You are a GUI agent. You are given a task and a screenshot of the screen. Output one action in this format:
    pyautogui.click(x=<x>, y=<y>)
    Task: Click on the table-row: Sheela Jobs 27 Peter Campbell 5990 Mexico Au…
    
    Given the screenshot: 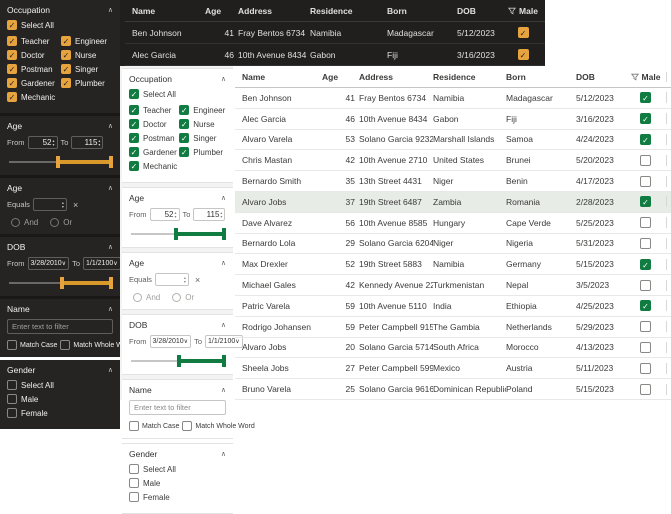 What is the action you would take?
    pyautogui.click(x=453, y=369)
    